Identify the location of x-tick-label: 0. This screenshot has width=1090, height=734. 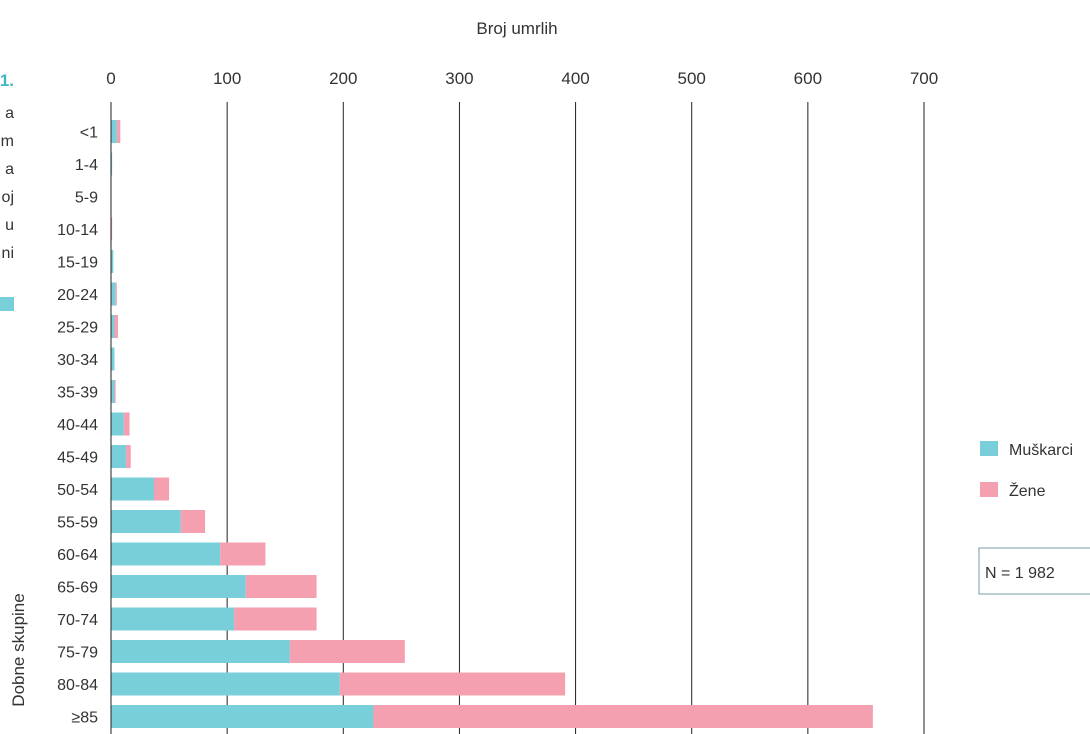
(110, 78).